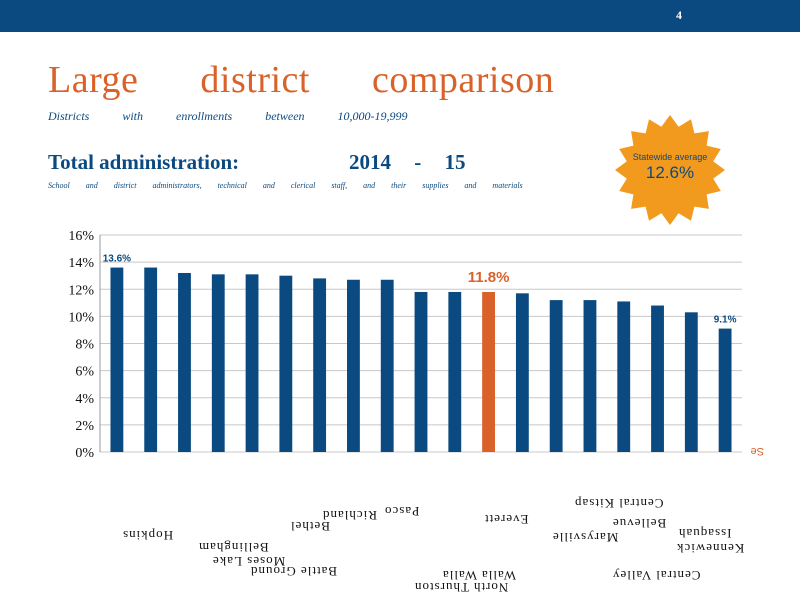  What do you see at coordinates (705, 533) in the screenshot?
I see `district-name-label: Issaquah` at bounding box center [705, 533].